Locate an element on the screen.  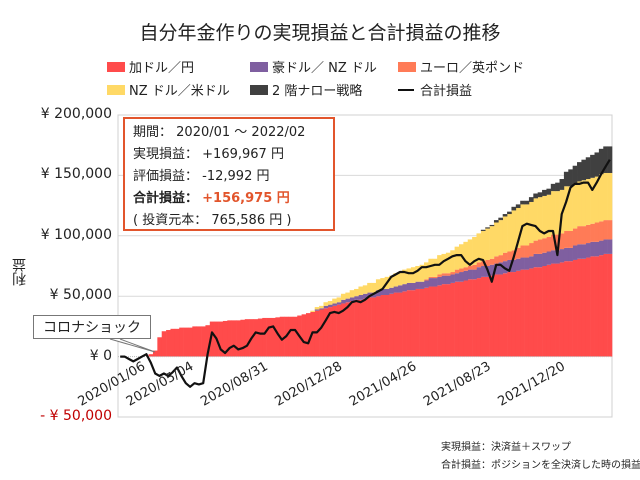
legend-item-narrow-strategy: 2 階ナロー戦略 is located at coordinates (306, 89).